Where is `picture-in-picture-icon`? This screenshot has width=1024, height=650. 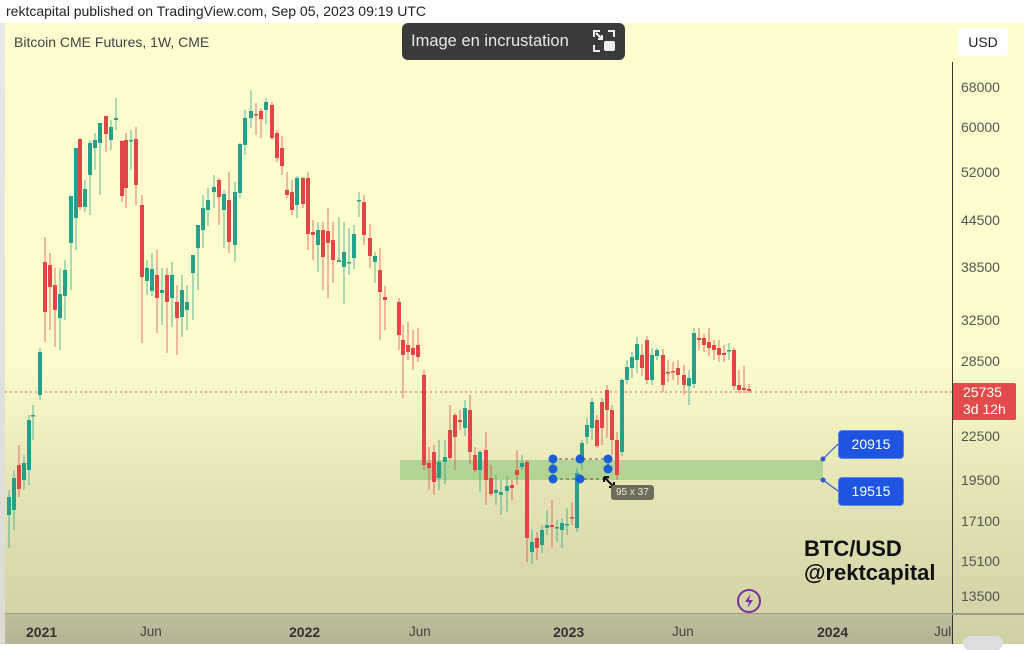 picture-in-picture-icon is located at coordinates (604, 43).